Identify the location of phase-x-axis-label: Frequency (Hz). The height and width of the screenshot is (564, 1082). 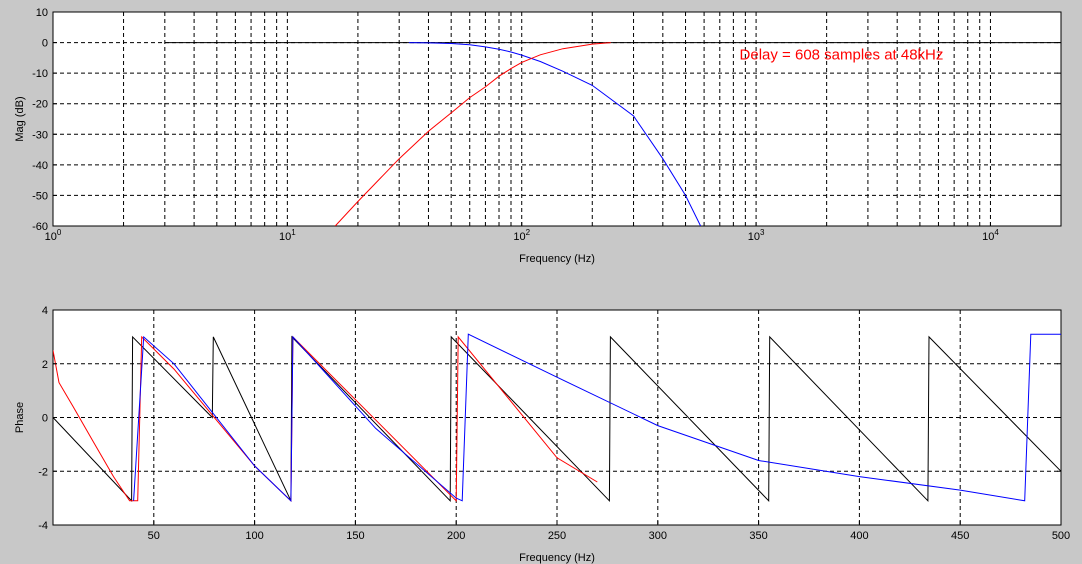
(557, 558).